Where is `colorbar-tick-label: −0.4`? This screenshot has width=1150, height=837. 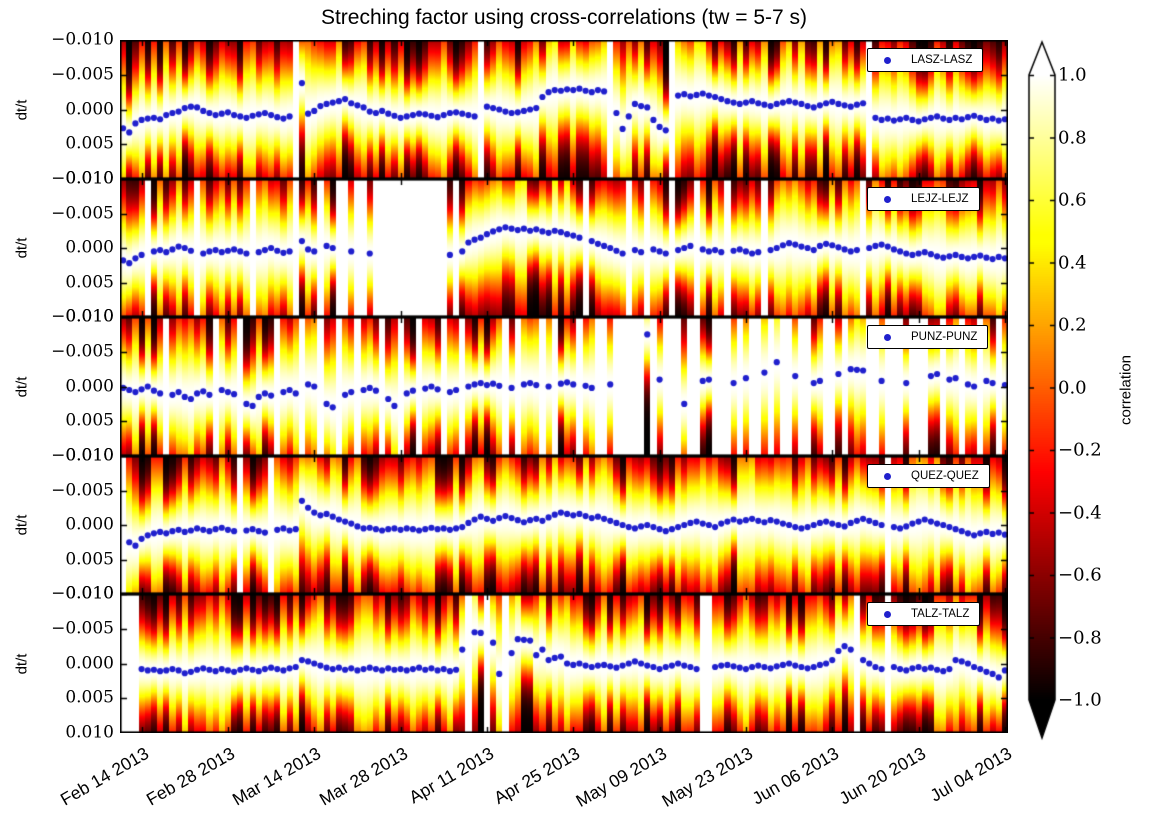 colorbar-tick-label: −0.4 is located at coordinates (1080, 512).